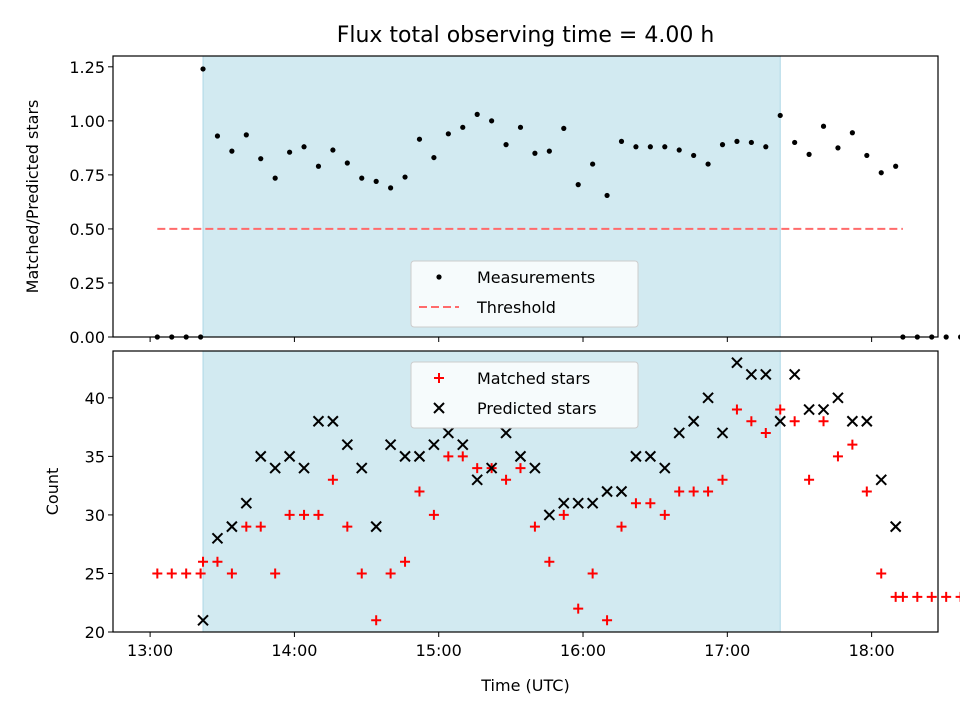 This screenshot has width=960, height=720. Describe the element at coordinates (95, 456) in the screenshot. I see `y-tick-label: 35` at that location.